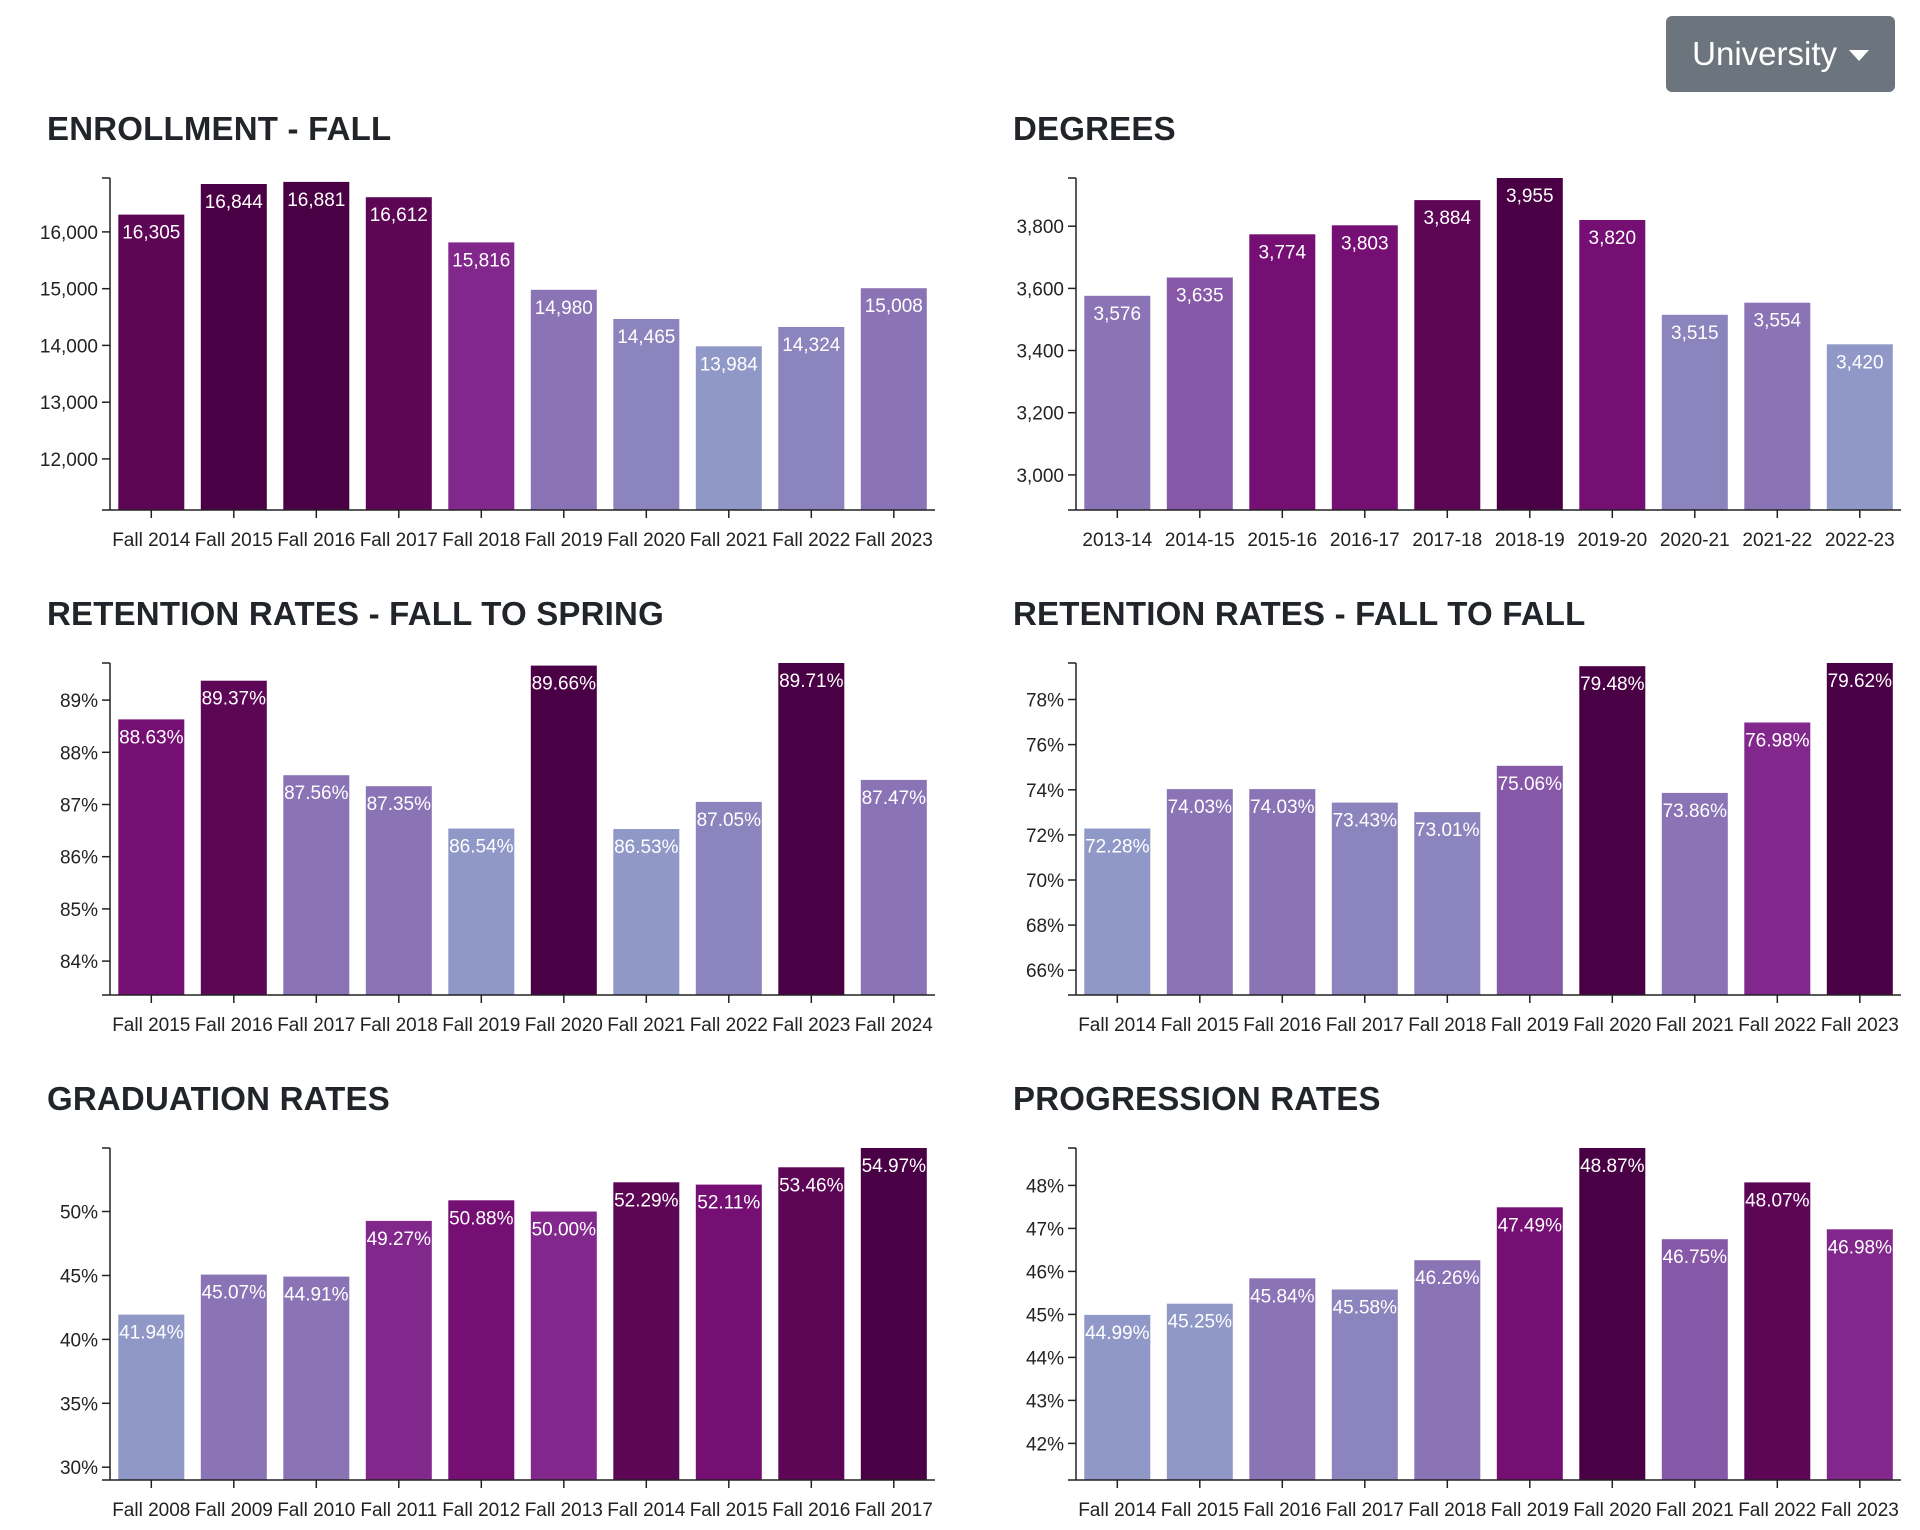 The image size is (1920, 1530). Describe the element at coordinates (234, 1510) in the screenshot. I see `x-tick-label: Fall 2009` at that location.